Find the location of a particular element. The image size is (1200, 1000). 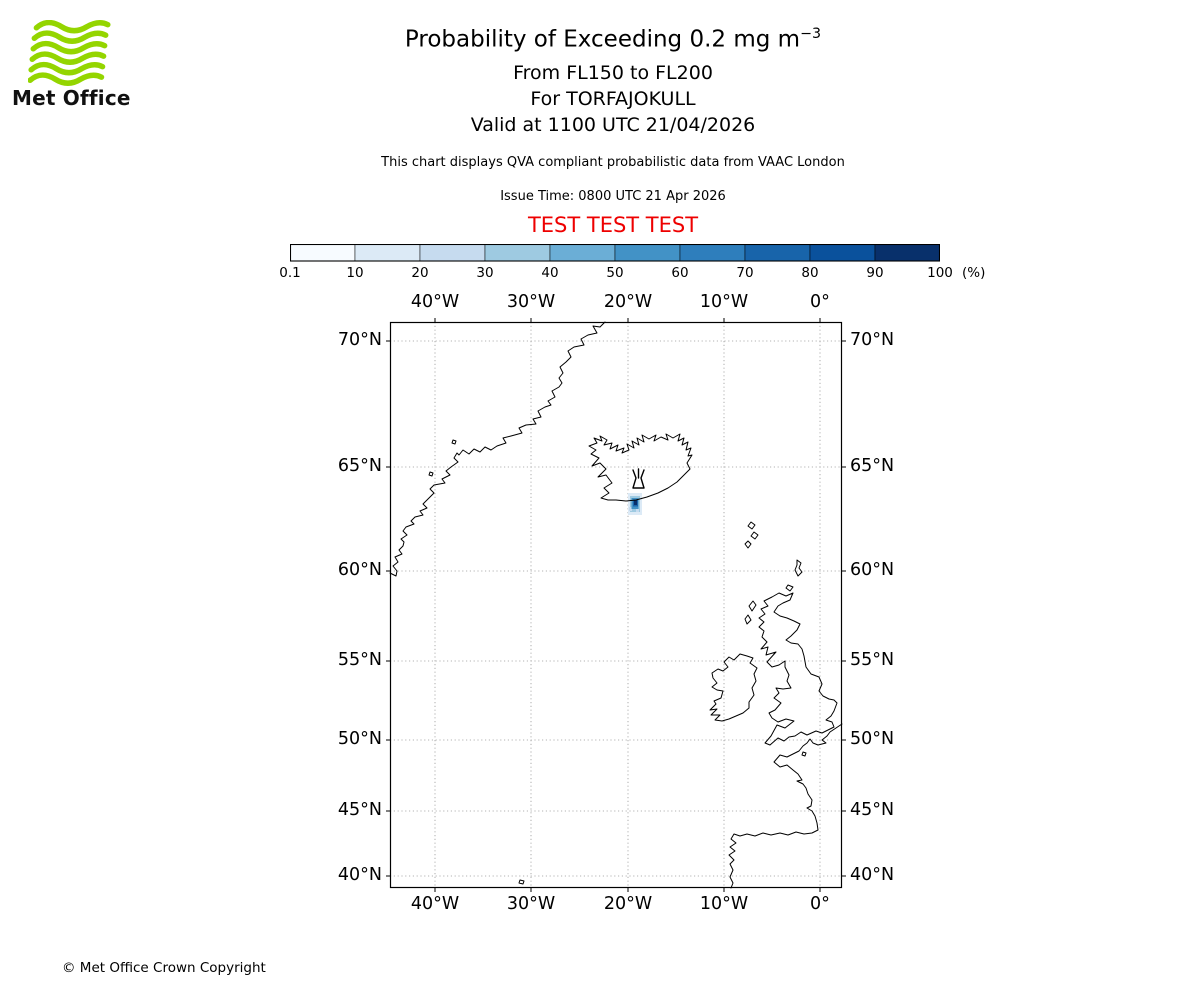

y-axis-label-right: 65°N is located at coordinates (872, 466).